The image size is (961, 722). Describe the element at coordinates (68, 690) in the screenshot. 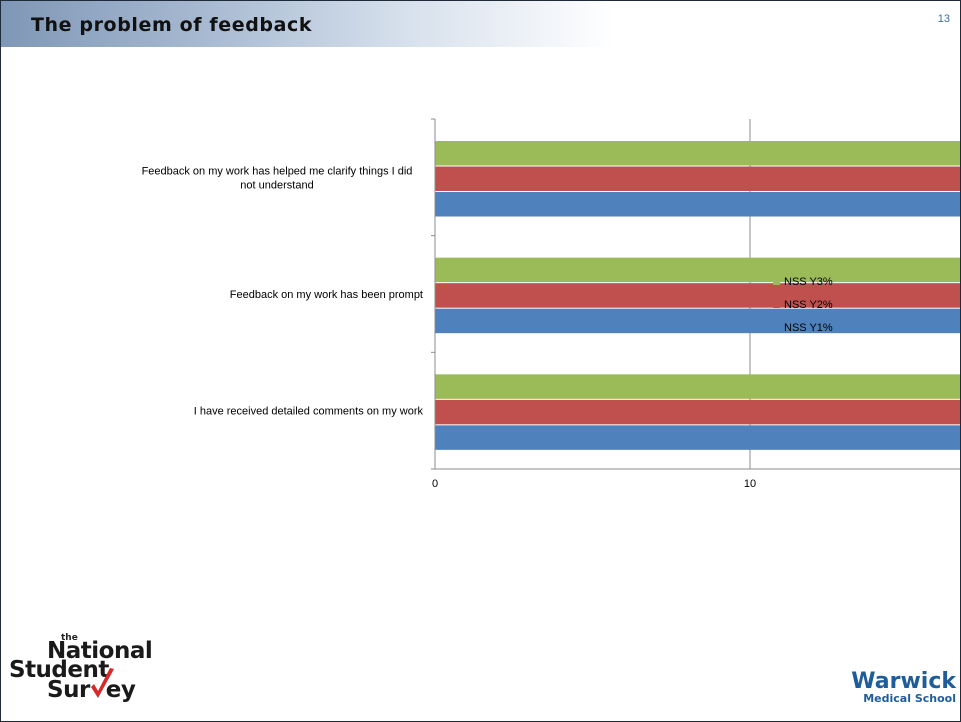

I see `nss-logo-sur: Sur` at that location.